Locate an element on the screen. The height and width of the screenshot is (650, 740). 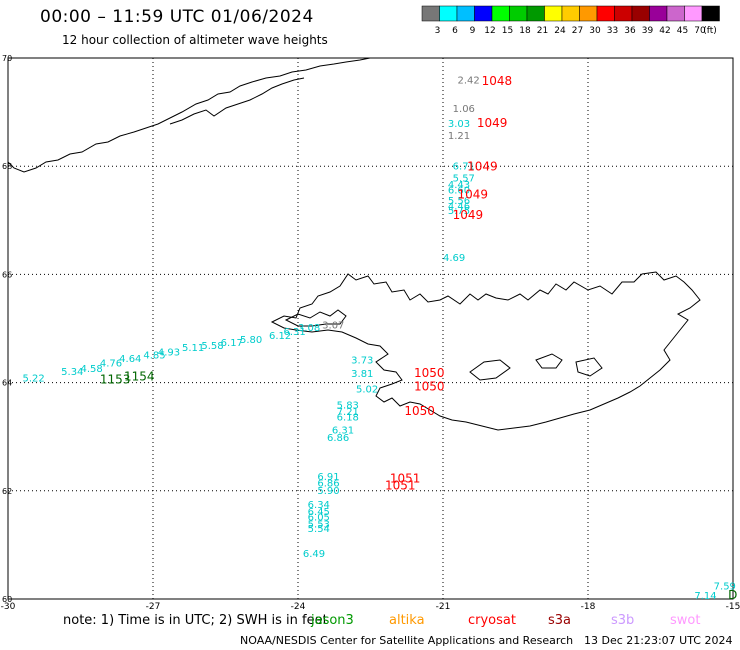
pressure-value: 1153 is located at coordinates (115, 380).